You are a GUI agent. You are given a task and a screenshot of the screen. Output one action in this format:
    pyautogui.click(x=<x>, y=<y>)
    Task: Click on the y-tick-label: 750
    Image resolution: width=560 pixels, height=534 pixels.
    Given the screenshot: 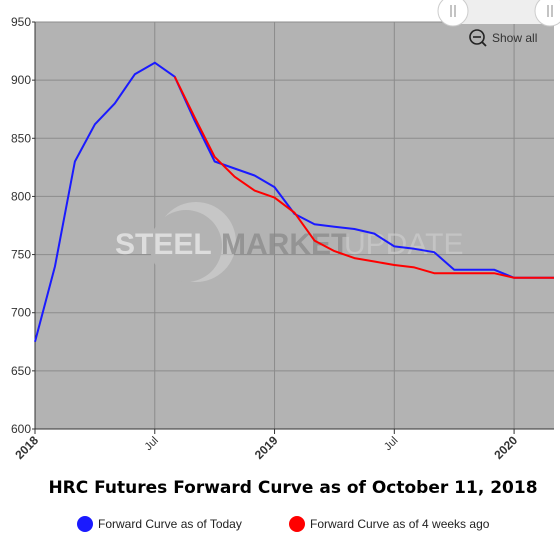 What is the action you would take?
    pyautogui.click(x=21, y=255)
    